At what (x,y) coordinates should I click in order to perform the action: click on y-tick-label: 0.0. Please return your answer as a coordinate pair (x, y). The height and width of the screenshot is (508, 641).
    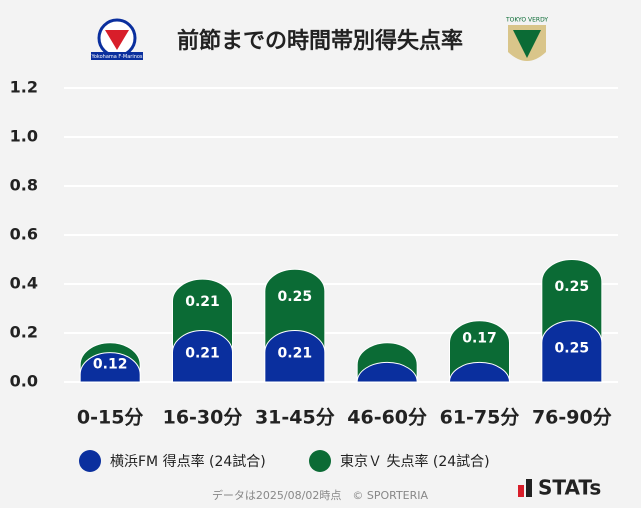
    Looking at the image, I should click on (24, 381).